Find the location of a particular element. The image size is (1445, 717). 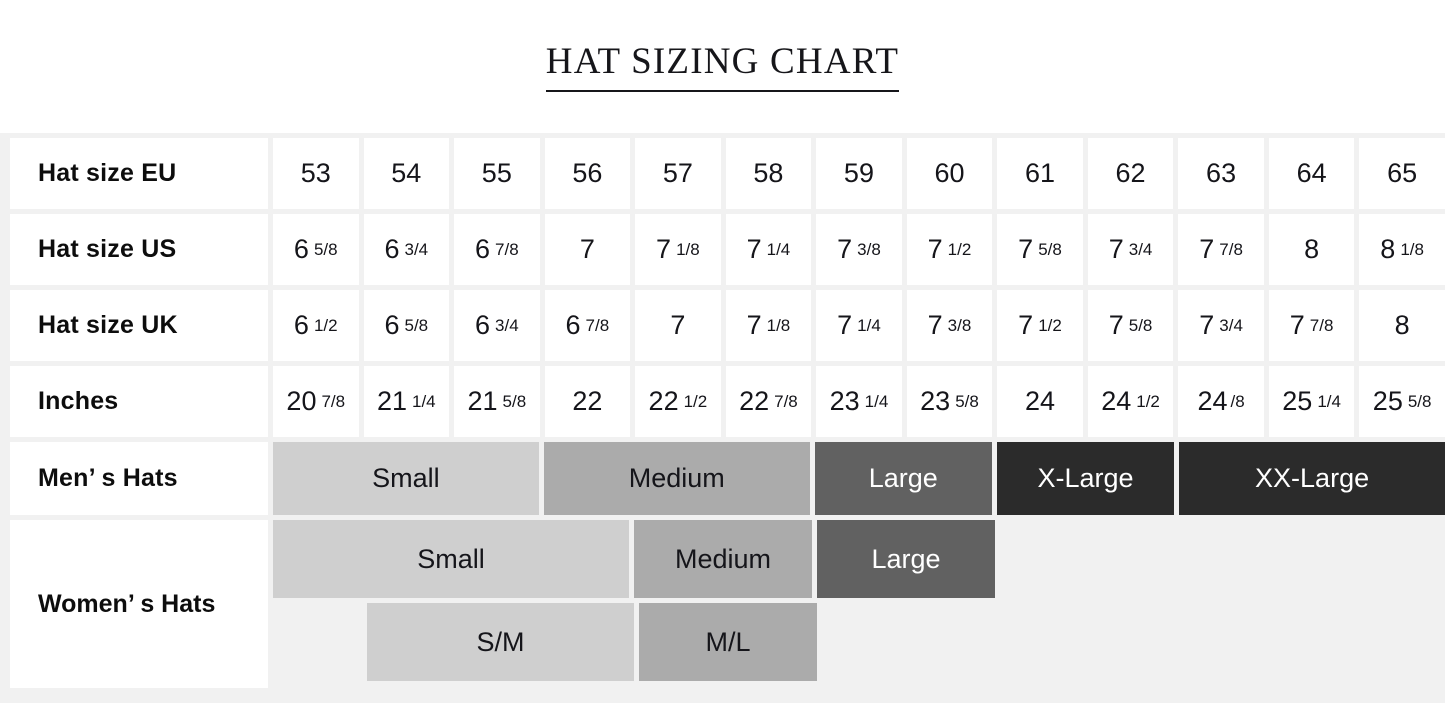

cell-whole: 20 is located at coordinates (301, 401).